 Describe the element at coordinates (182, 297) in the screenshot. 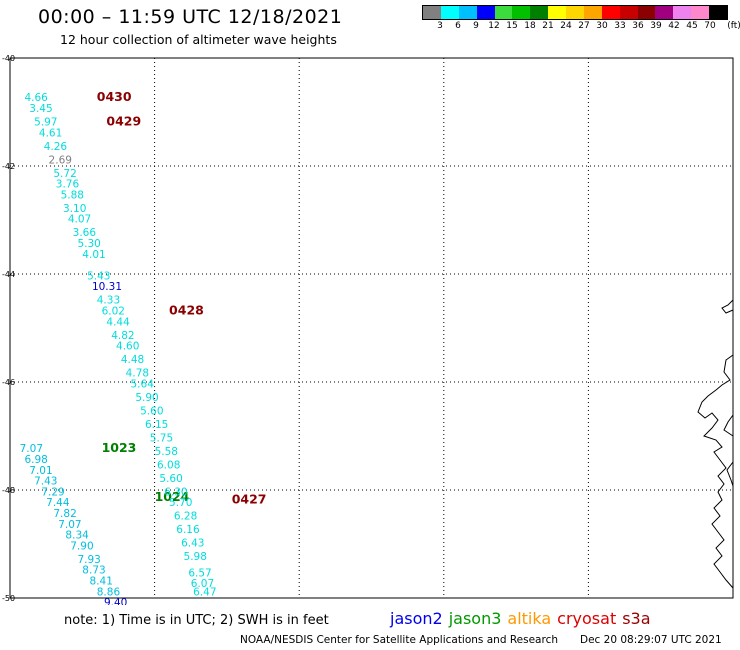

I see `track-labels: 0430 0429 0428 1023 1024 0427` at that location.